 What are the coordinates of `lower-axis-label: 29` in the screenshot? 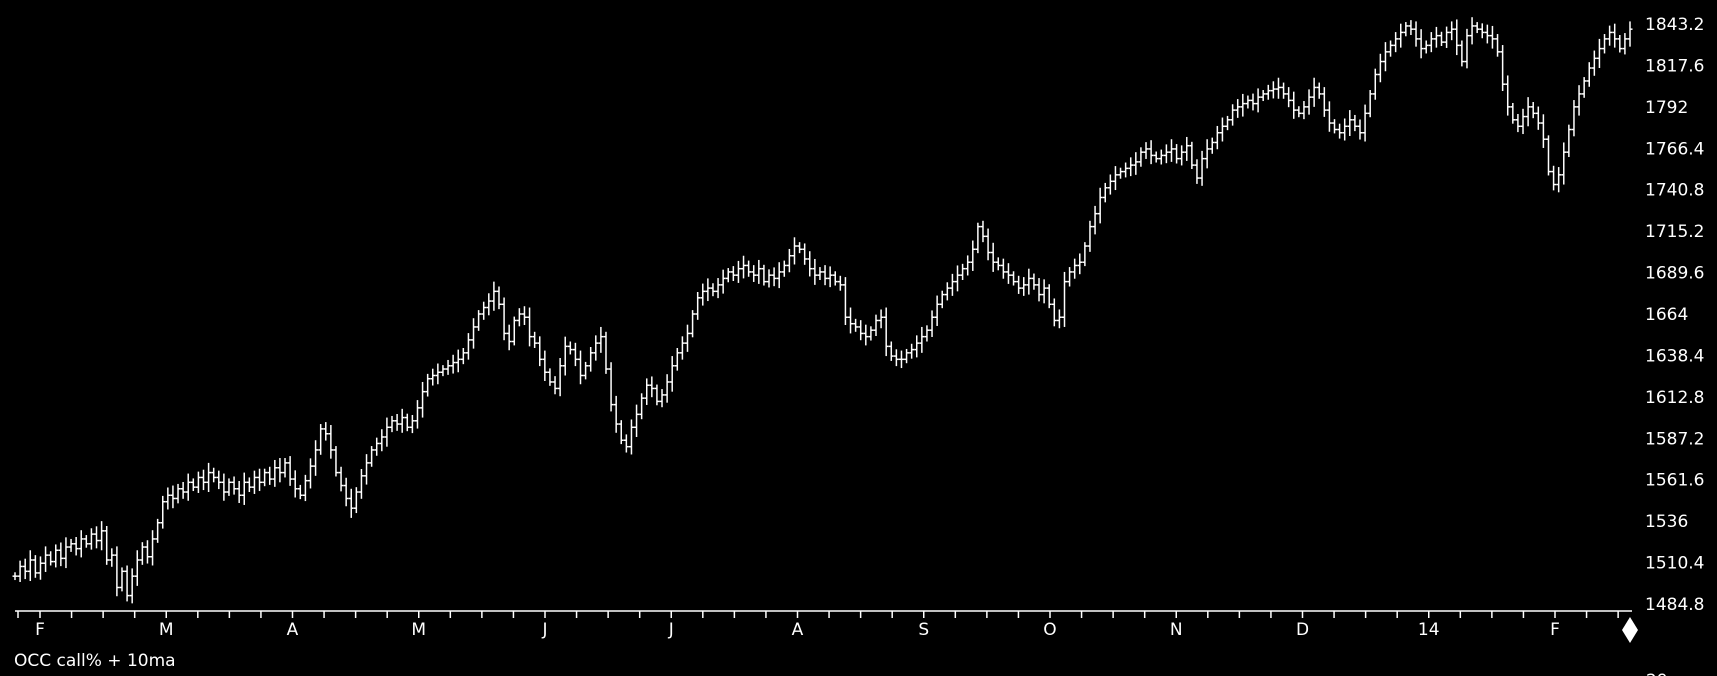 It's located at (1657, 673).